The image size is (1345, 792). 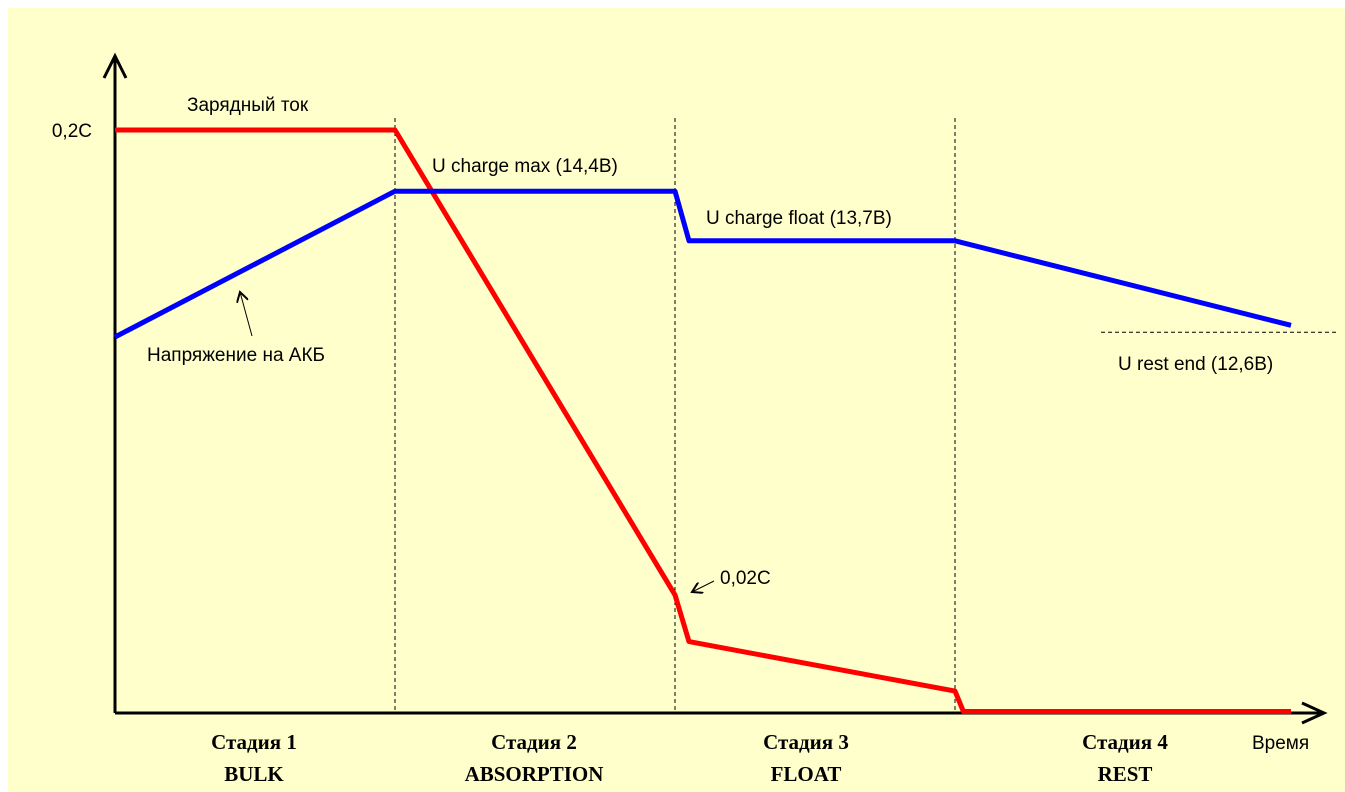 I want to click on annotation-u-charge-float: U charge float (13,7В), so click(x=799, y=218).